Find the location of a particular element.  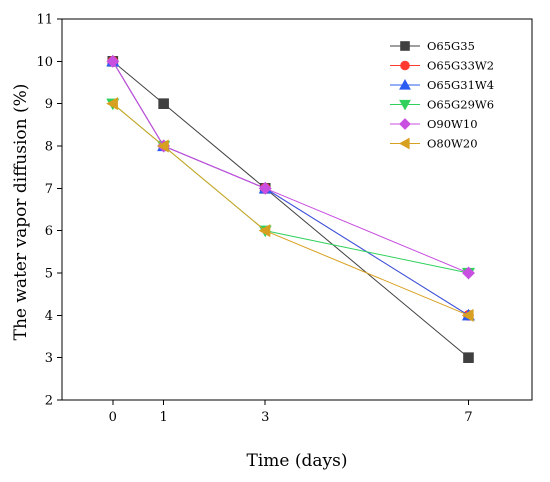

x-tick-label: 3 is located at coordinates (265, 417).